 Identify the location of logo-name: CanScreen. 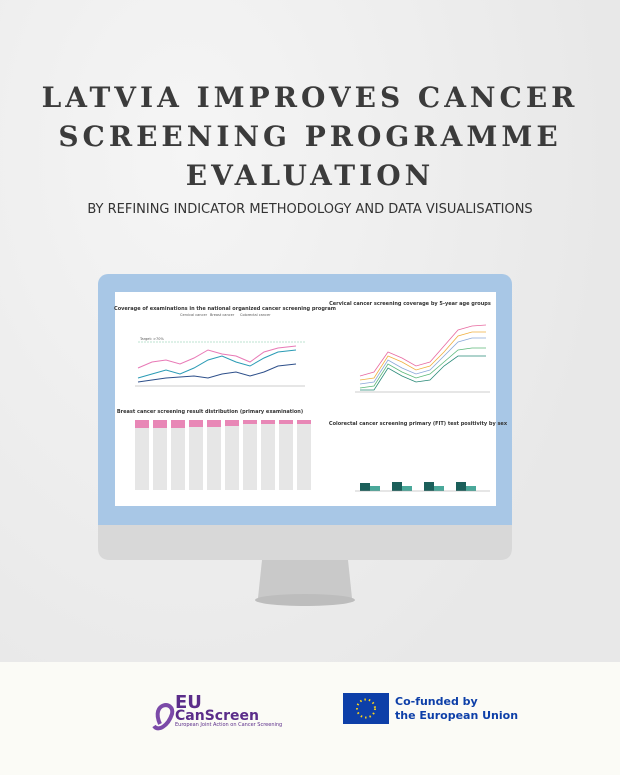
(217, 716).